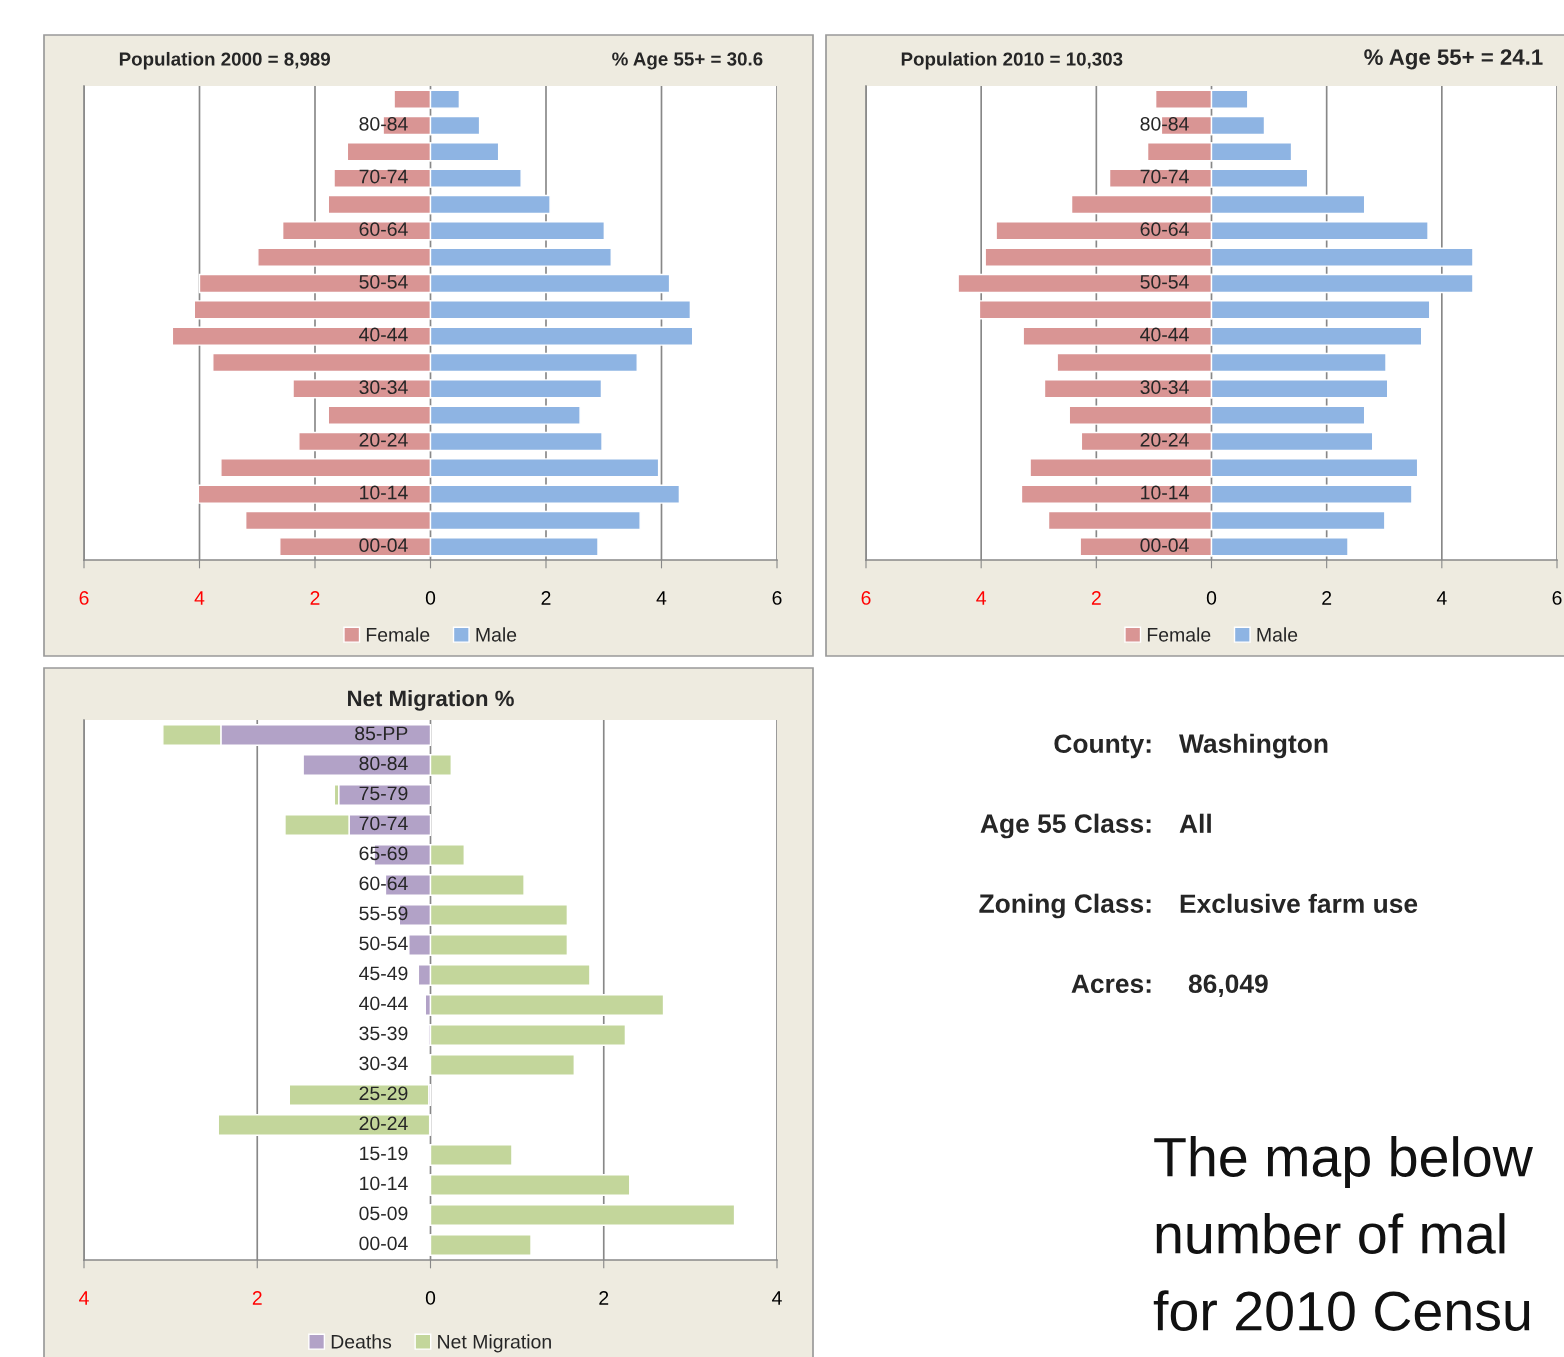  I want to click on text: Washington, so click(1253, 746).